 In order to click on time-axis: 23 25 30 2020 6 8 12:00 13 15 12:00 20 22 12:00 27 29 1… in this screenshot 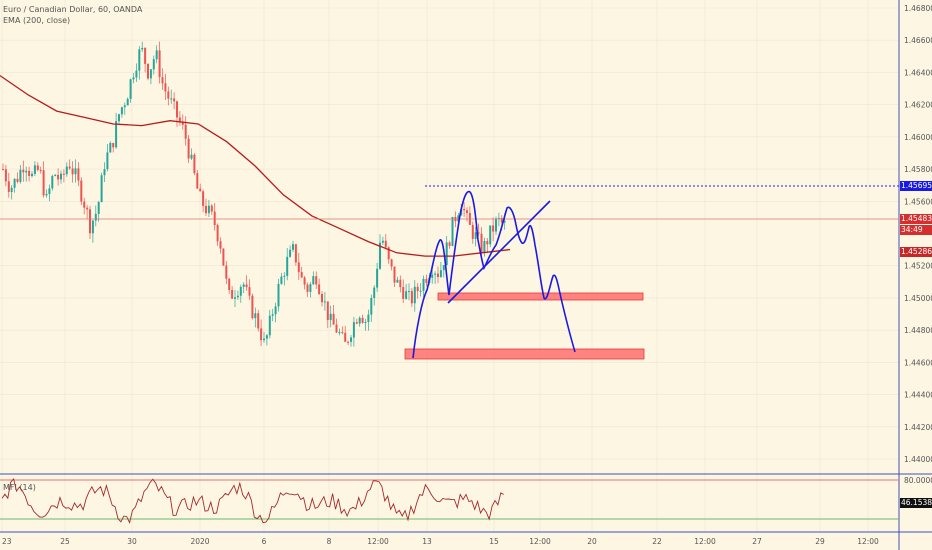, I will do `click(440, 541)`.